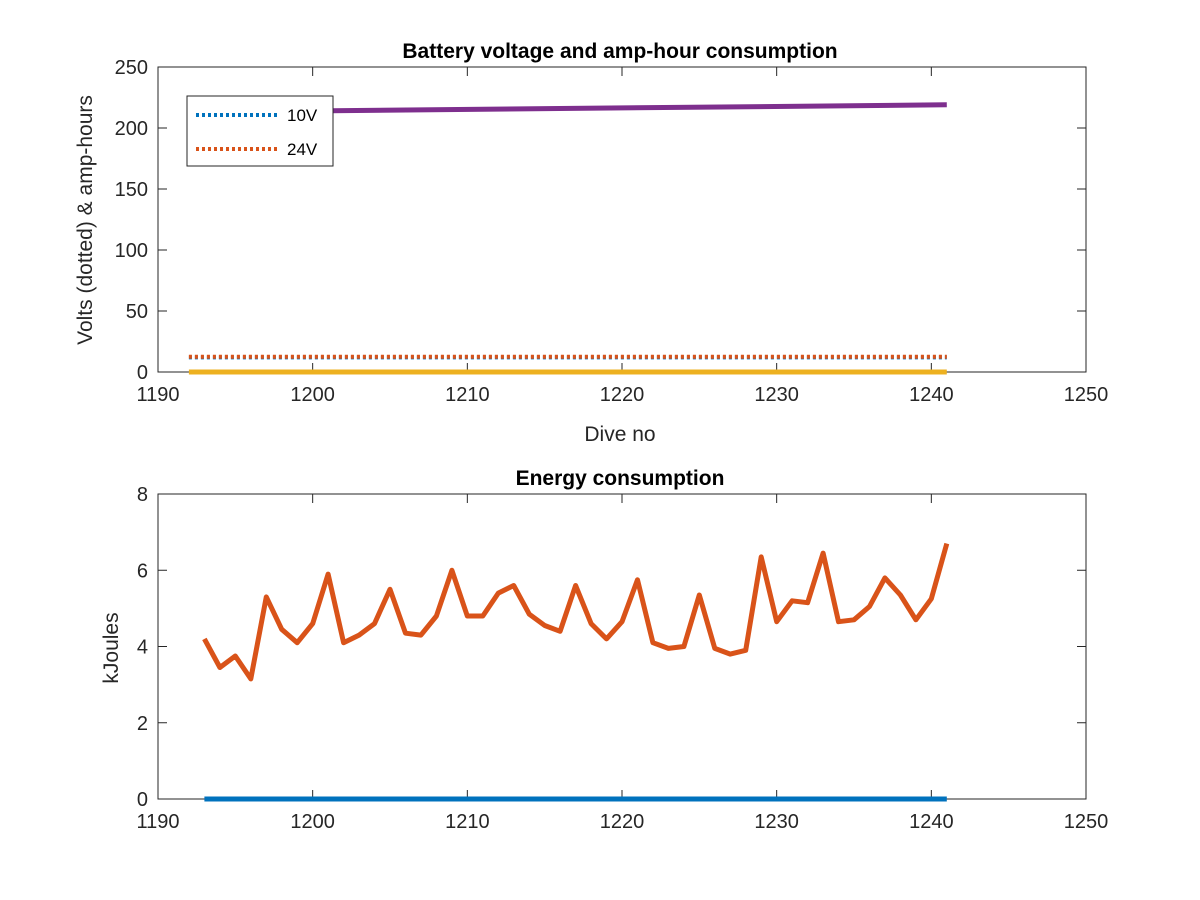  What do you see at coordinates (142, 495) in the screenshot?
I see `y-tick-label: 8` at bounding box center [142, 495].